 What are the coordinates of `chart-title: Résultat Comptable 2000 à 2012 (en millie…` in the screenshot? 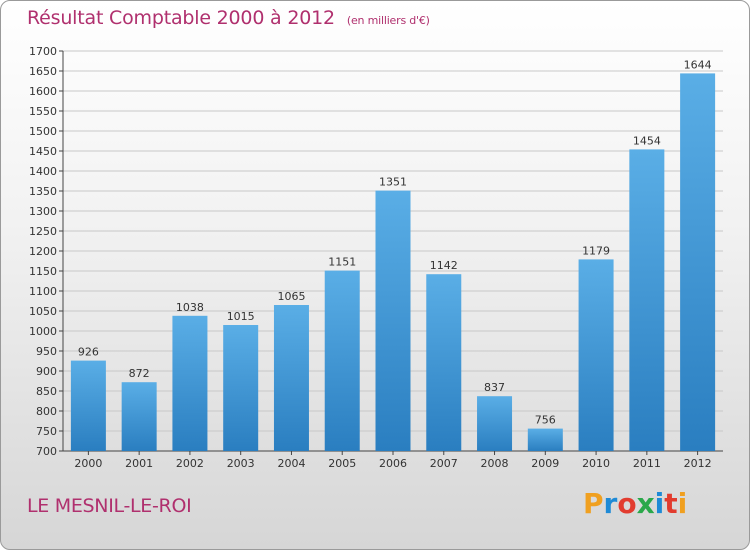 It's located at (228, 18).